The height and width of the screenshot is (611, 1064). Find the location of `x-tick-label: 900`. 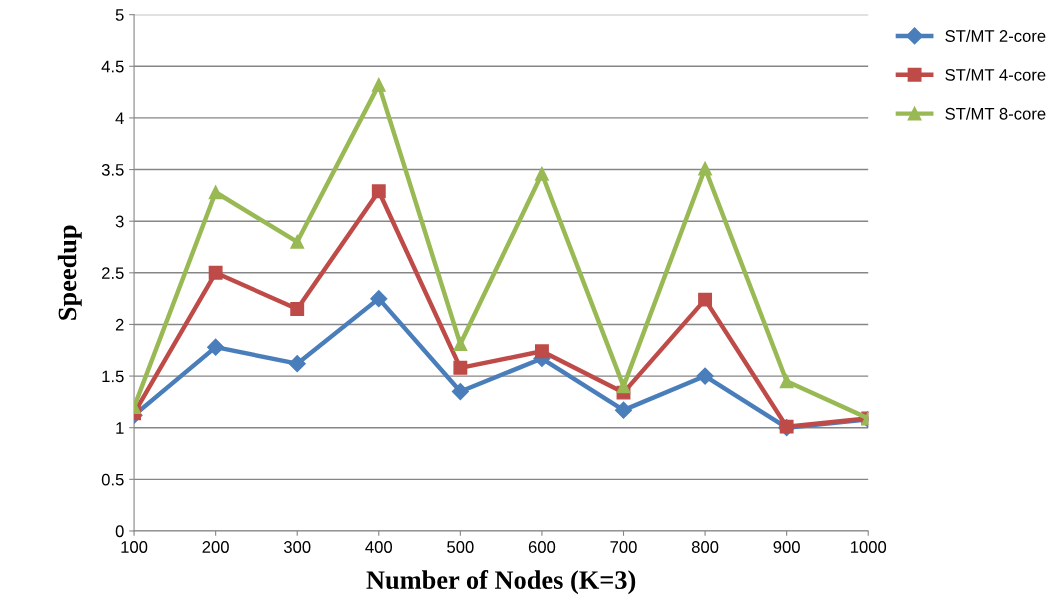

x-tick-label: 900 is located at coordinates (786, 547).